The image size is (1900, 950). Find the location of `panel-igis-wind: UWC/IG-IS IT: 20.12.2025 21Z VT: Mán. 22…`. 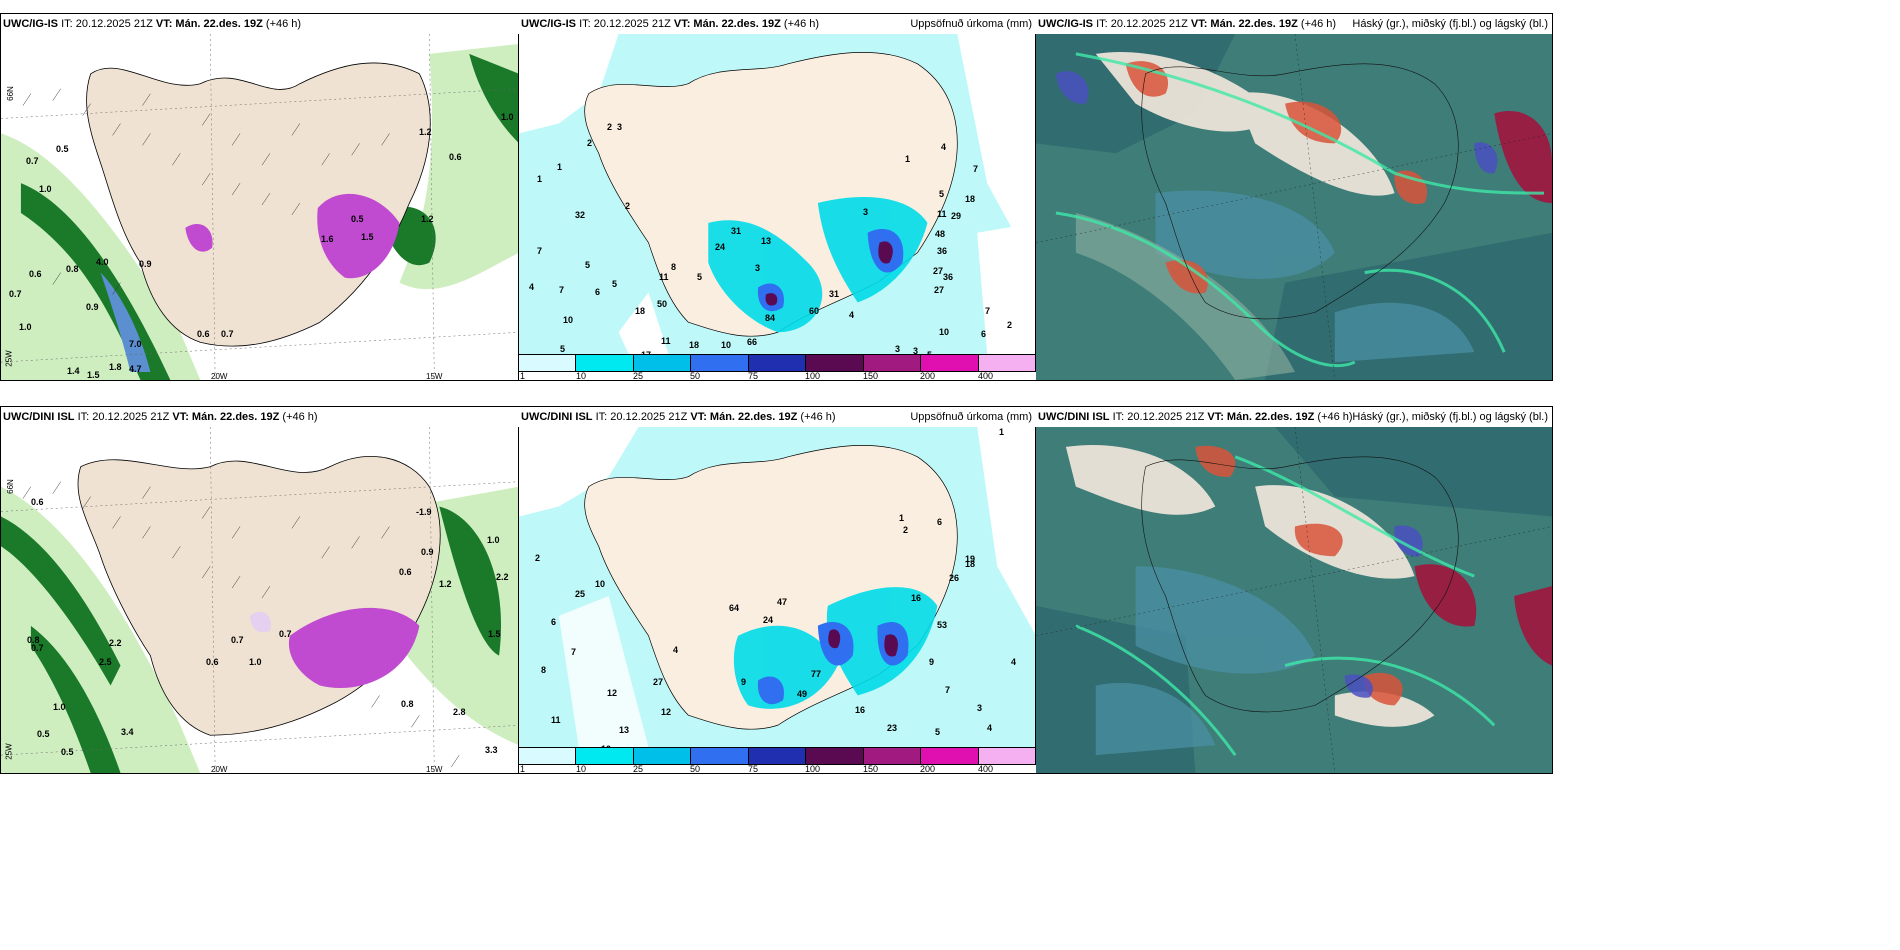

panel-igis-wind: UWC/IG-IS IT: 20.12.2025 21Z VT: Mán. 22… is located at coordinates (260, 197).